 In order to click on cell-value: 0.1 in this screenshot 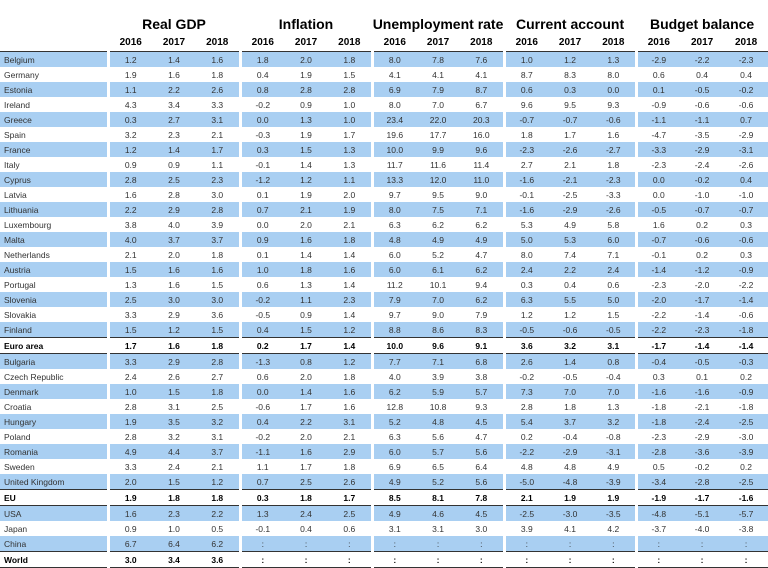, I will do `click(657, 89)`.